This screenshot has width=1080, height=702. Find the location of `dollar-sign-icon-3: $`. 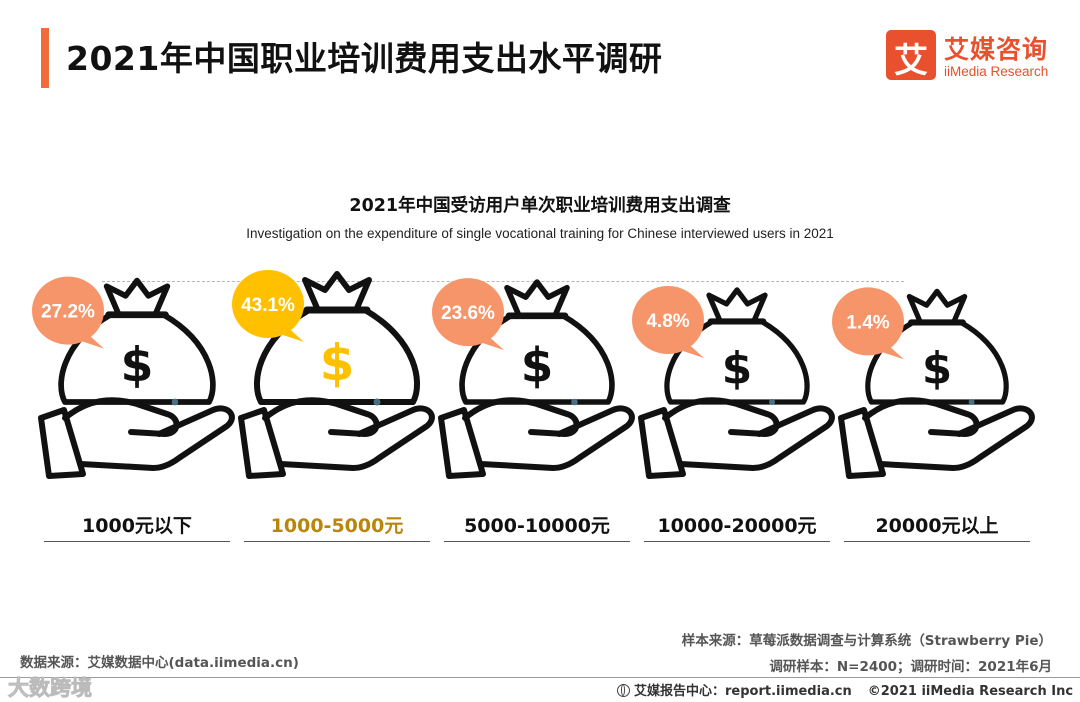

dollar-sign-icon-3: $ is located at coordinates (537, 366).